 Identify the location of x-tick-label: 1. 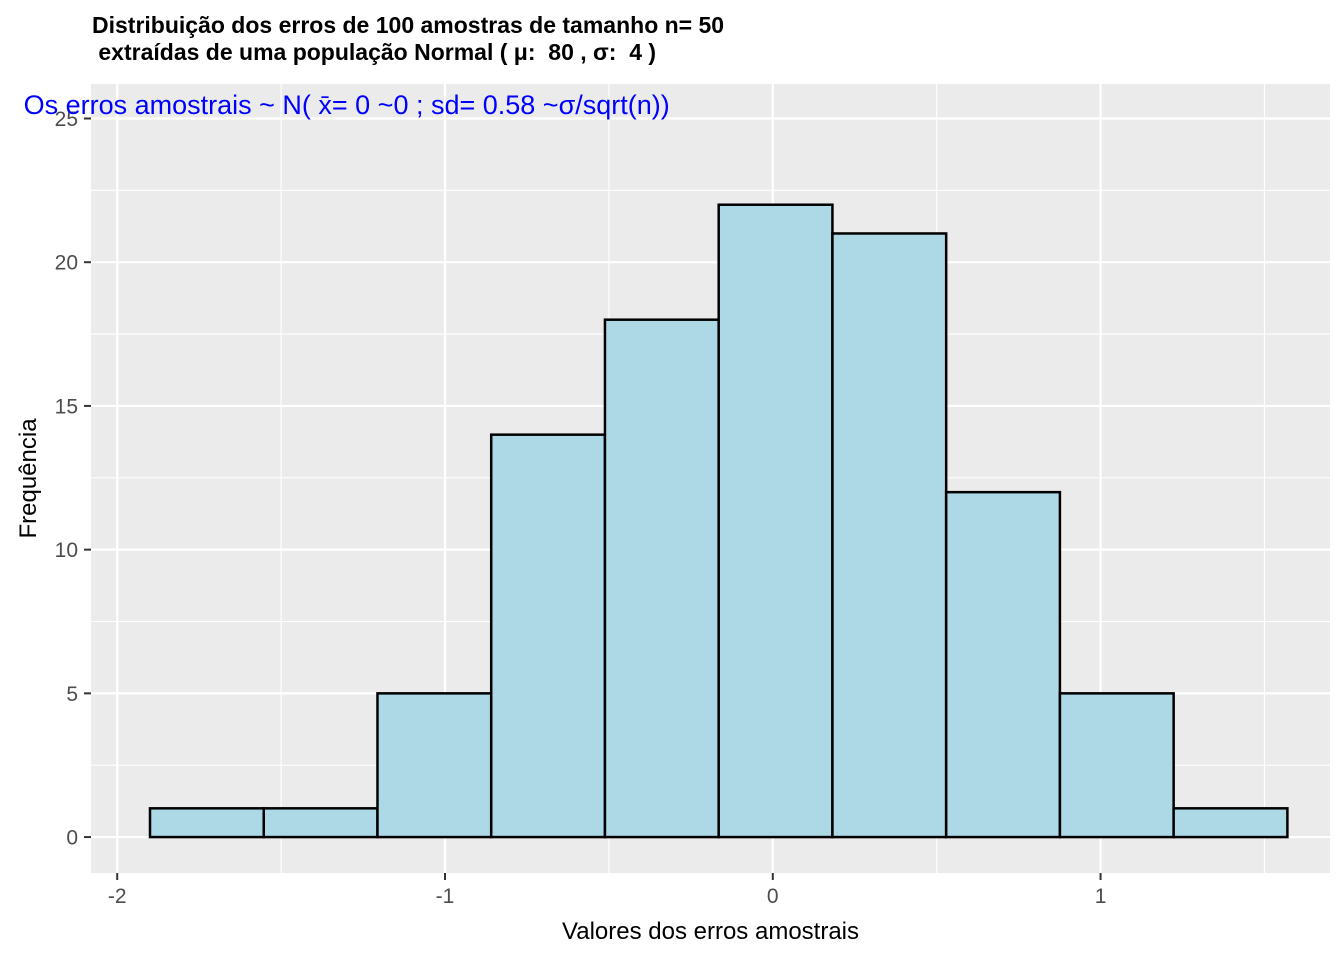
(1101, 896).